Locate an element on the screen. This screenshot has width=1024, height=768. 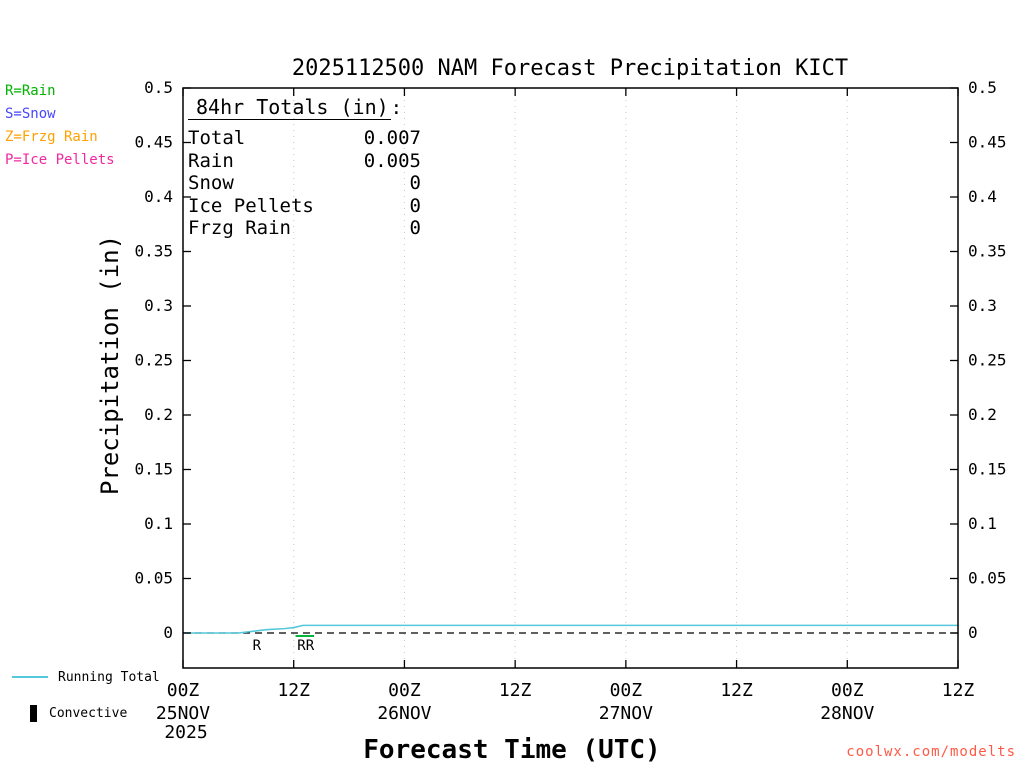
totals-row-value: 0.005 is located at coordinates (392, 160).